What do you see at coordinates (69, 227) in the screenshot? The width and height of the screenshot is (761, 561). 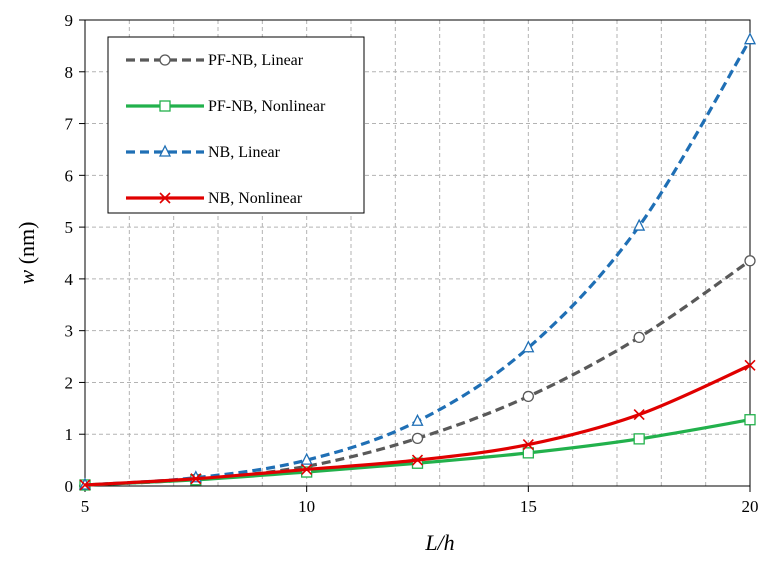 I see `y-tick-label: 5` at bounding box center [69, 227].